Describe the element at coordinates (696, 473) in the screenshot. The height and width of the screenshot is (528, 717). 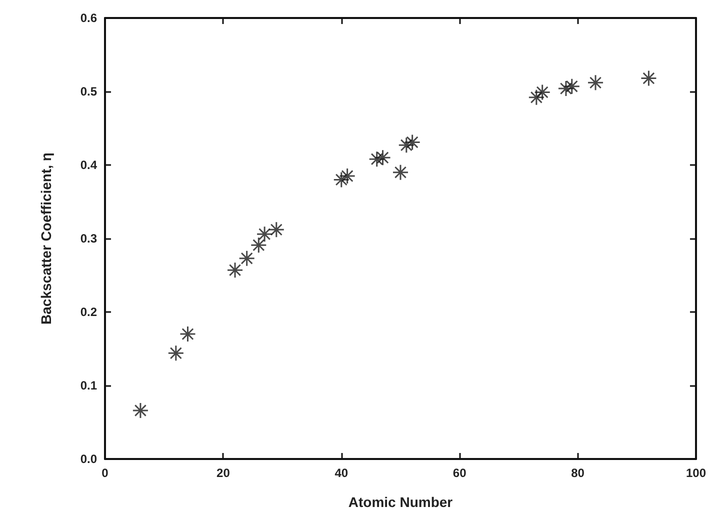
I see `x-tick-label: 100` at that location.